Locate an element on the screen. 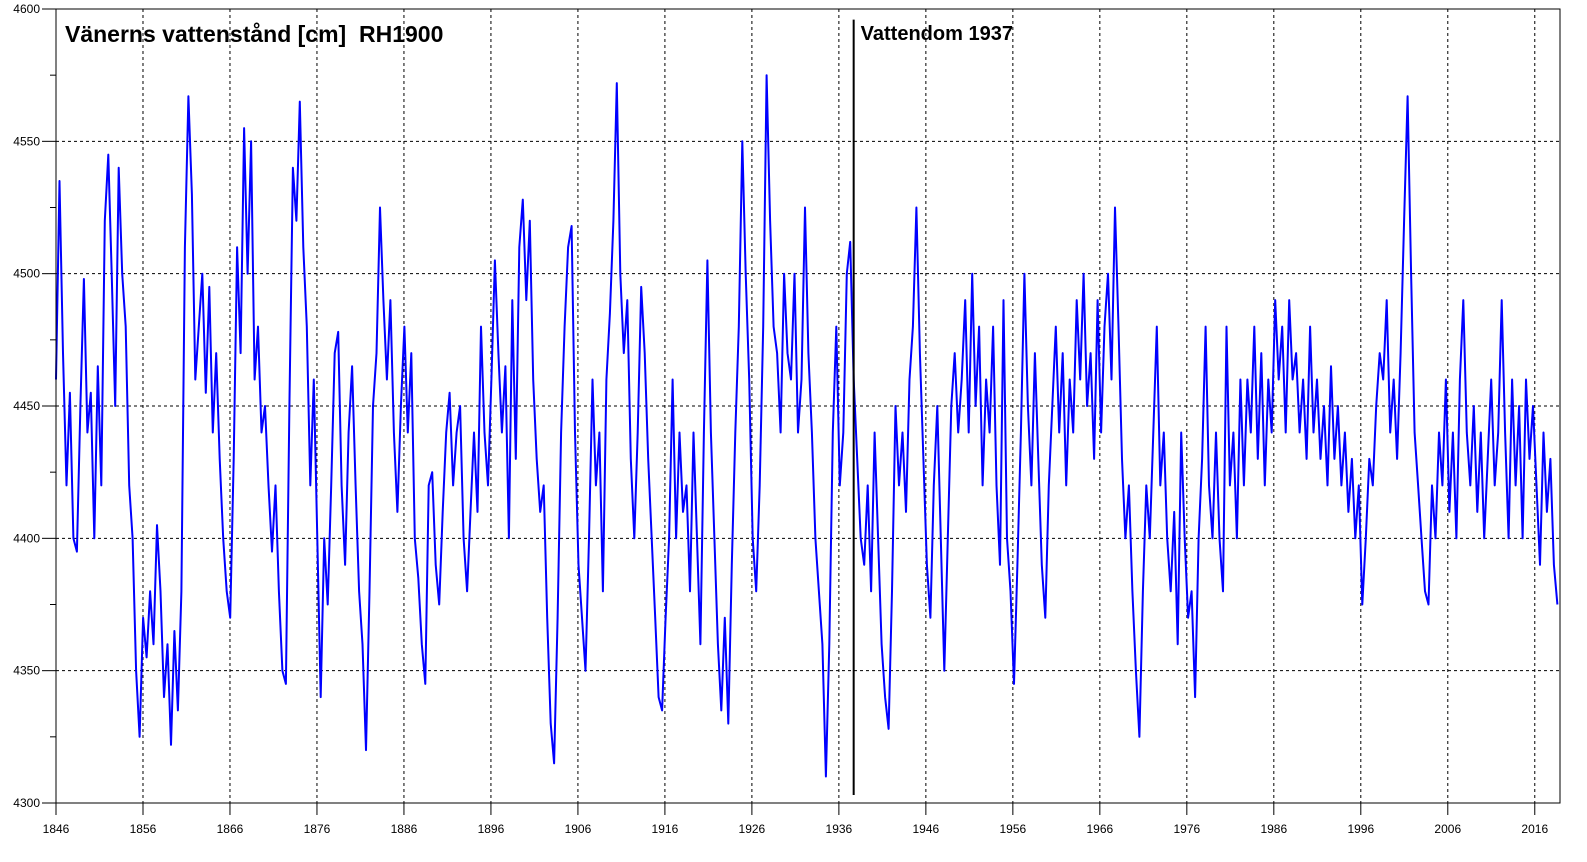  y-tick-label: 4500 is located at coordinates (26, 274).